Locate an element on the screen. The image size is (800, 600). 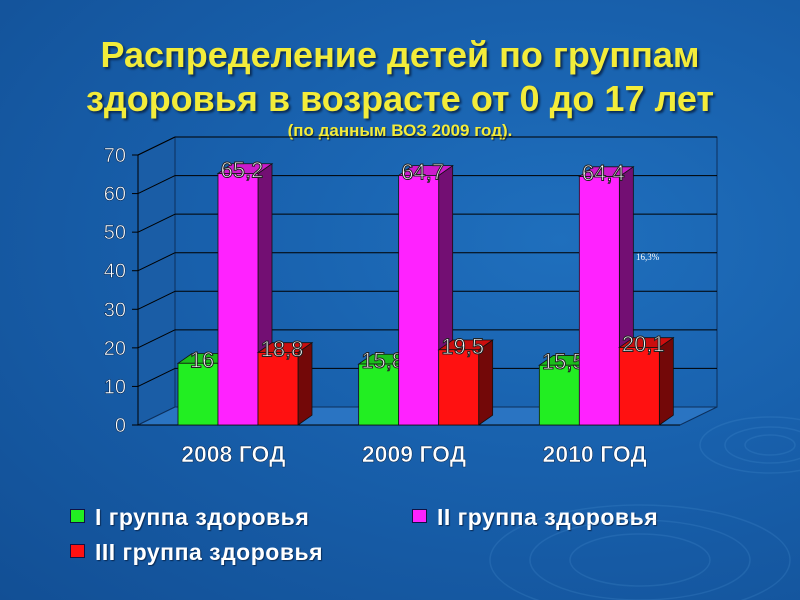
y-tick-label: 20 is located at coordinates (115, 349).